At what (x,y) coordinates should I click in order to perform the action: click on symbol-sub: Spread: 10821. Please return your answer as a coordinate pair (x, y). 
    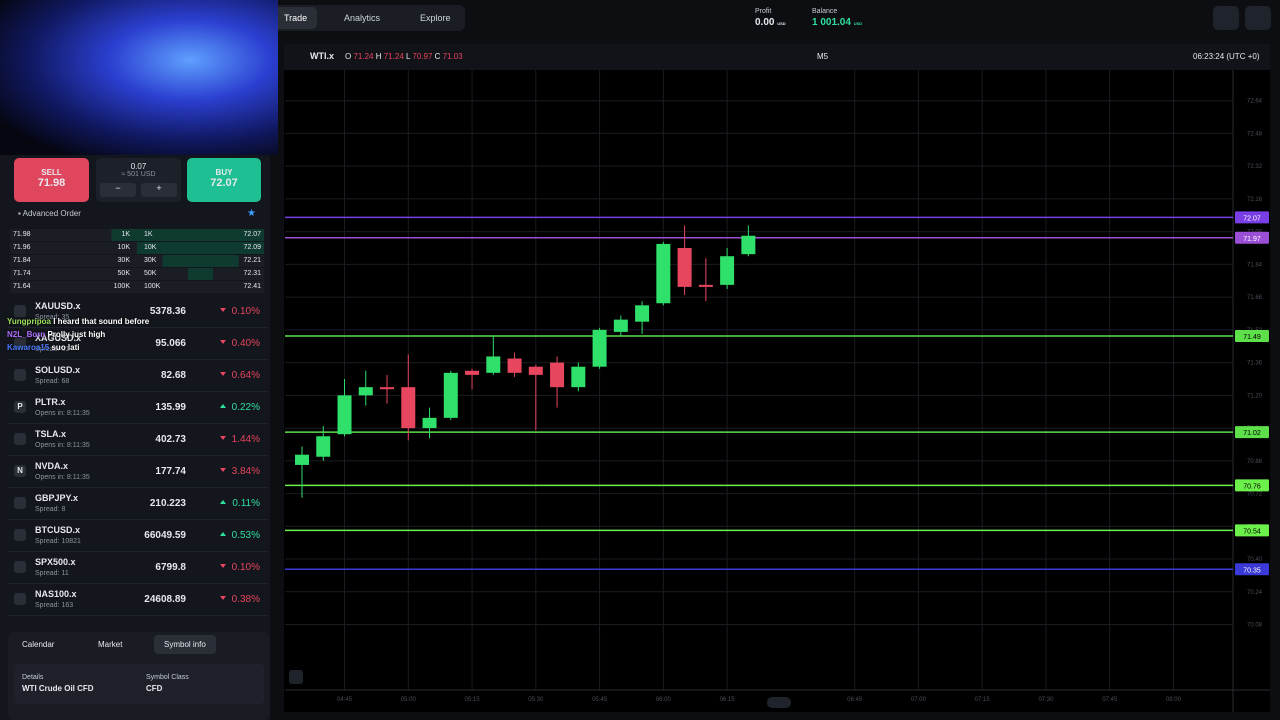
    Looking at the image, I should click on (58, 541).